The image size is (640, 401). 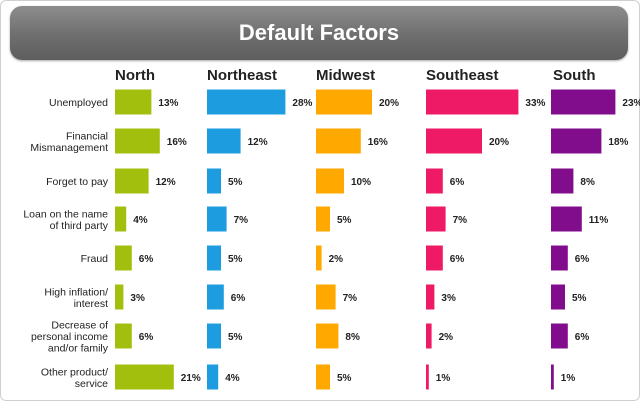 I want to click on category-label: Fraud, so click(x=95, y=259).